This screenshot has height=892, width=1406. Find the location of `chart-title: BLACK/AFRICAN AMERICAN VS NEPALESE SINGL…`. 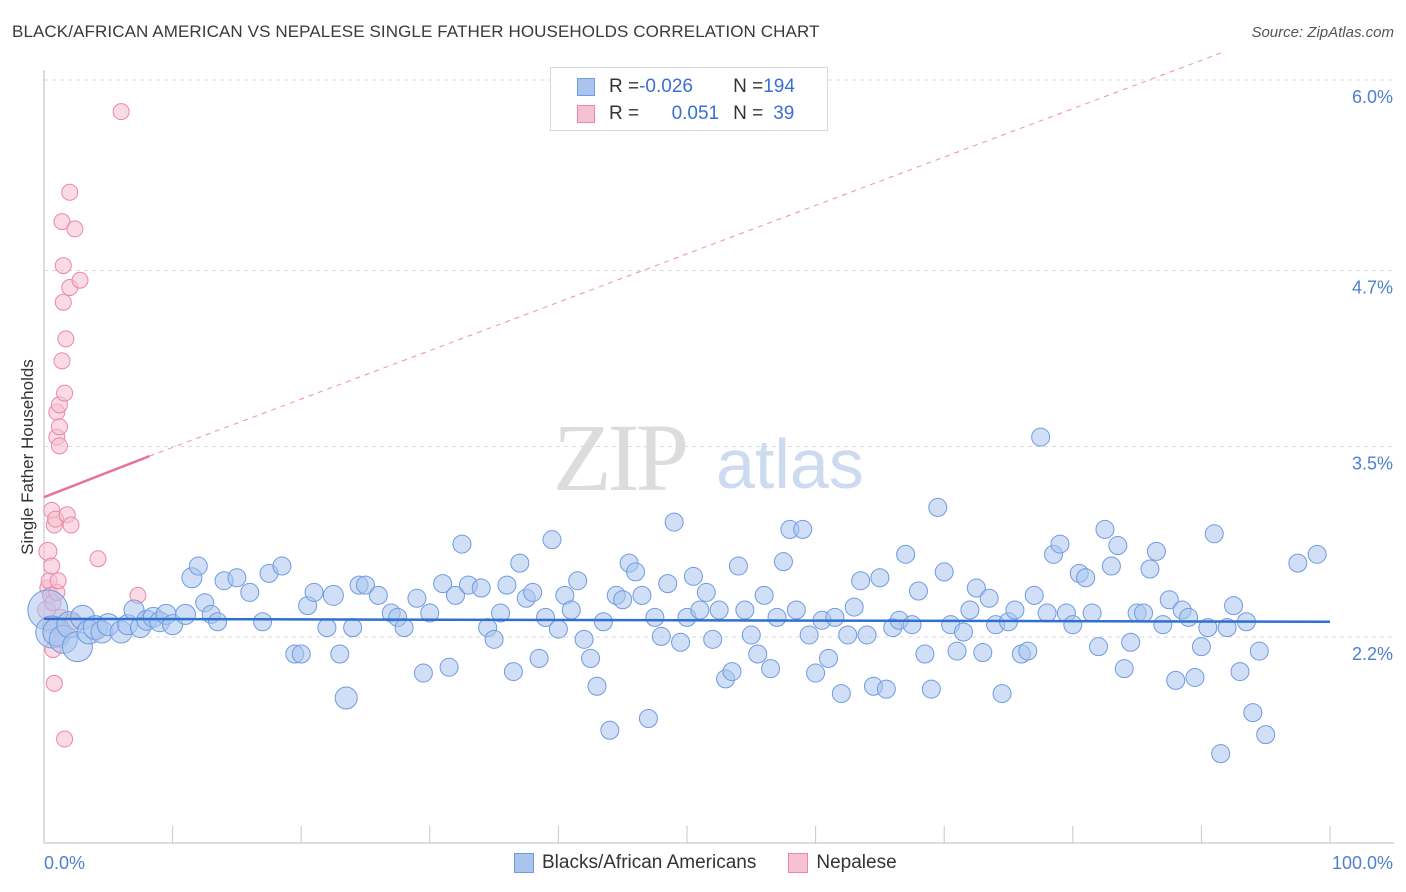

chart-title: BLACK/AFRICAN AMERICAN VS NEPALESE SINGL… is located at coordinates (416, 31).